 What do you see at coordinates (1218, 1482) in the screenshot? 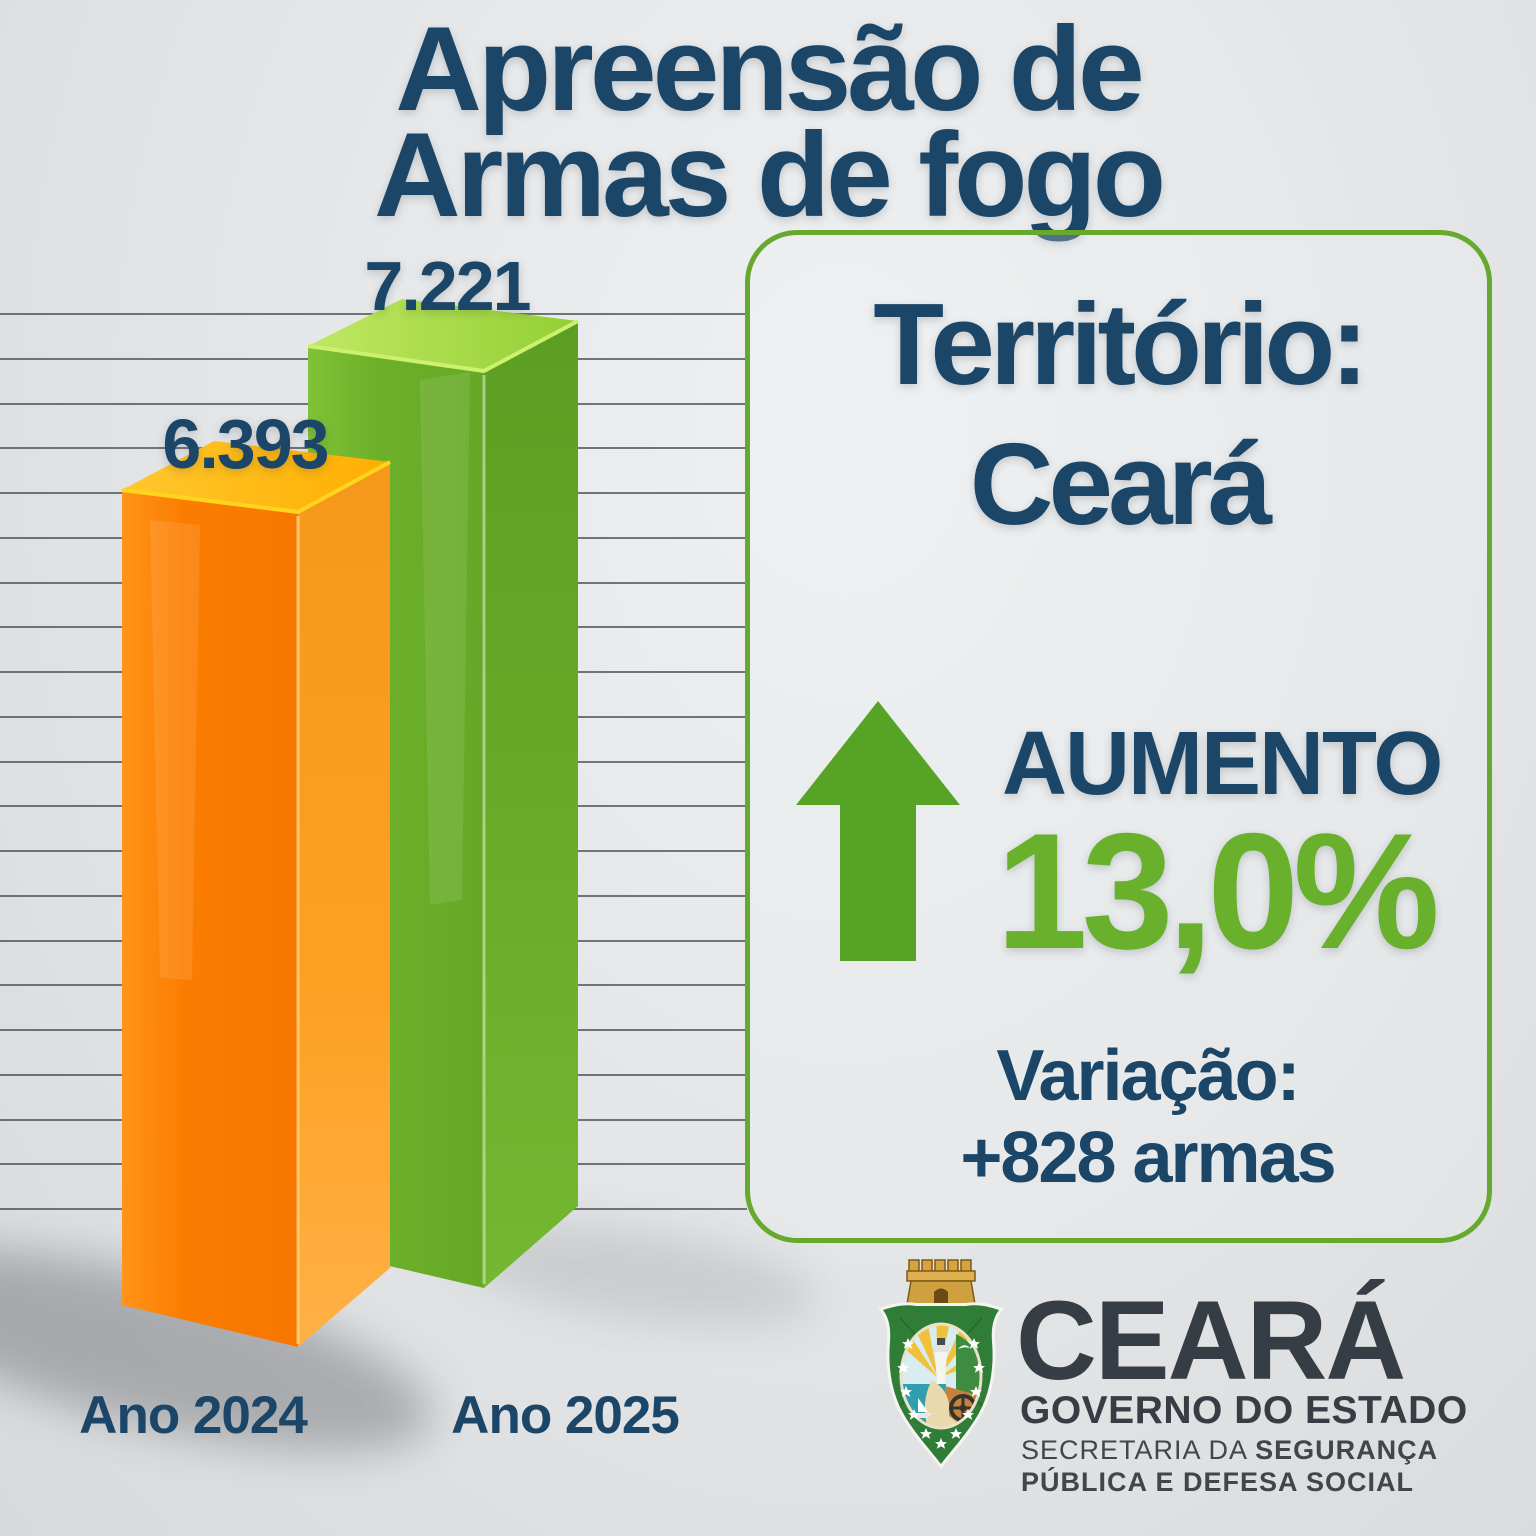
I see `logo-secretary-line2: PÚBLICA E DEFESA SOCIAL` at bounding box center [1218, 1482].